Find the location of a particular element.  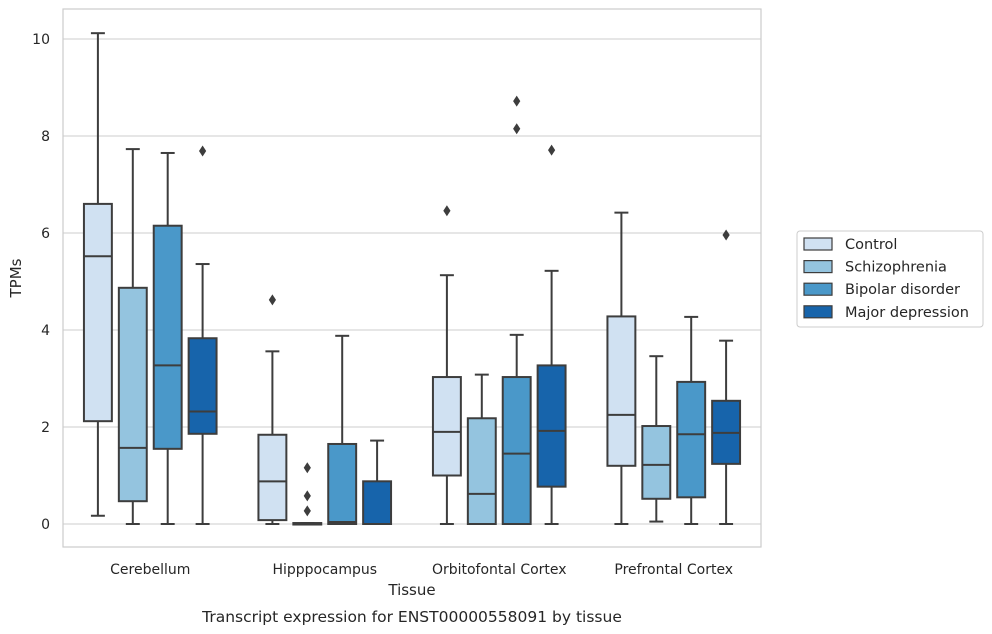

legend-item: Major depression is located at coordinates (886, 313).